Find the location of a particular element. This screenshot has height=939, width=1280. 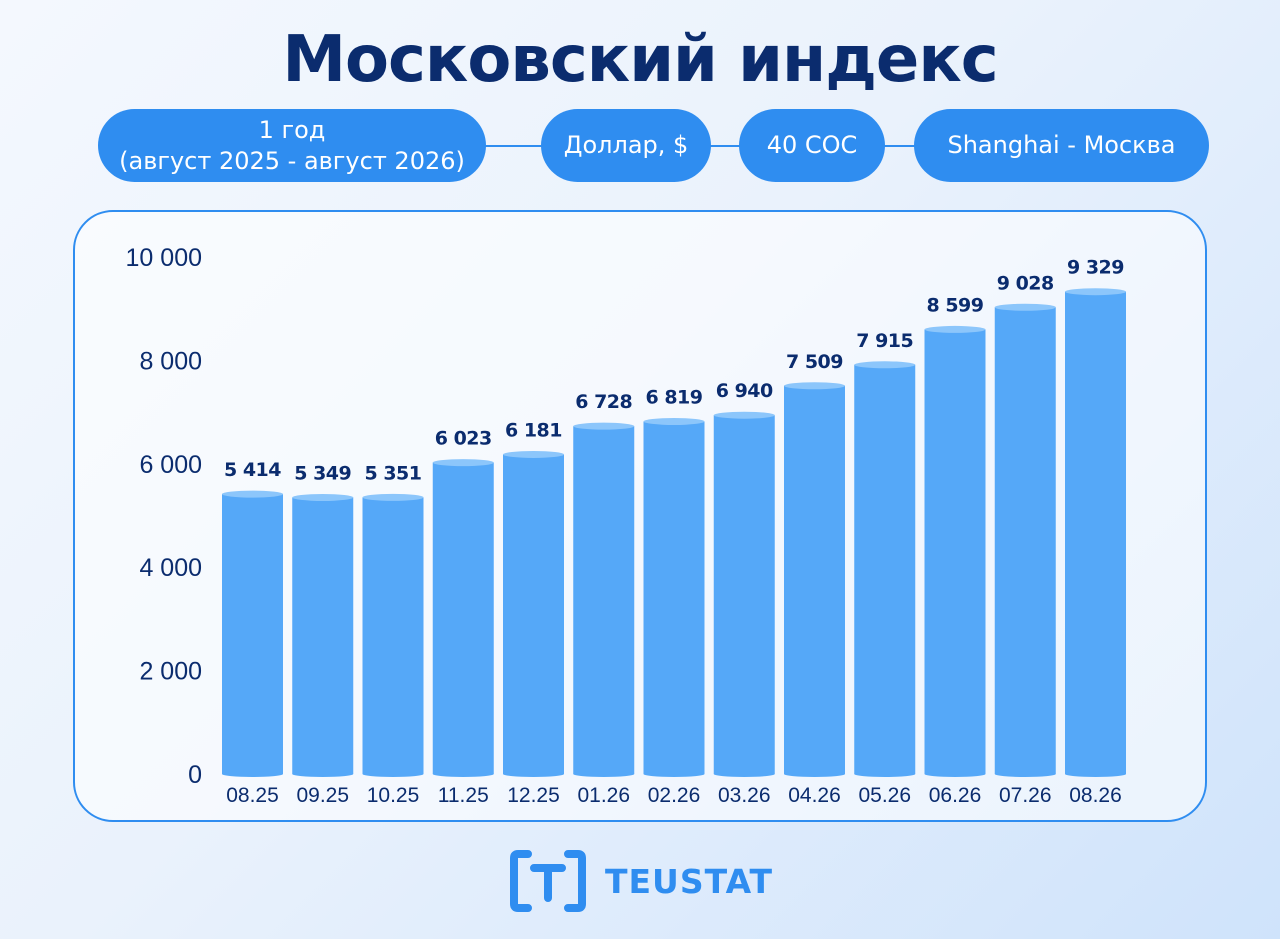

bracket-t-logo-icon is located at coordinates (548, 881).